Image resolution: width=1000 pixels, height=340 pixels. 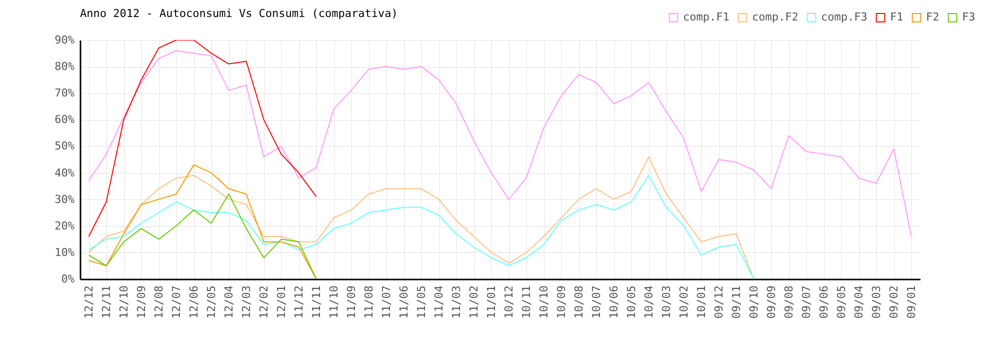 I want to click on y-tick-label: 80%, so click(x=64, y=67).